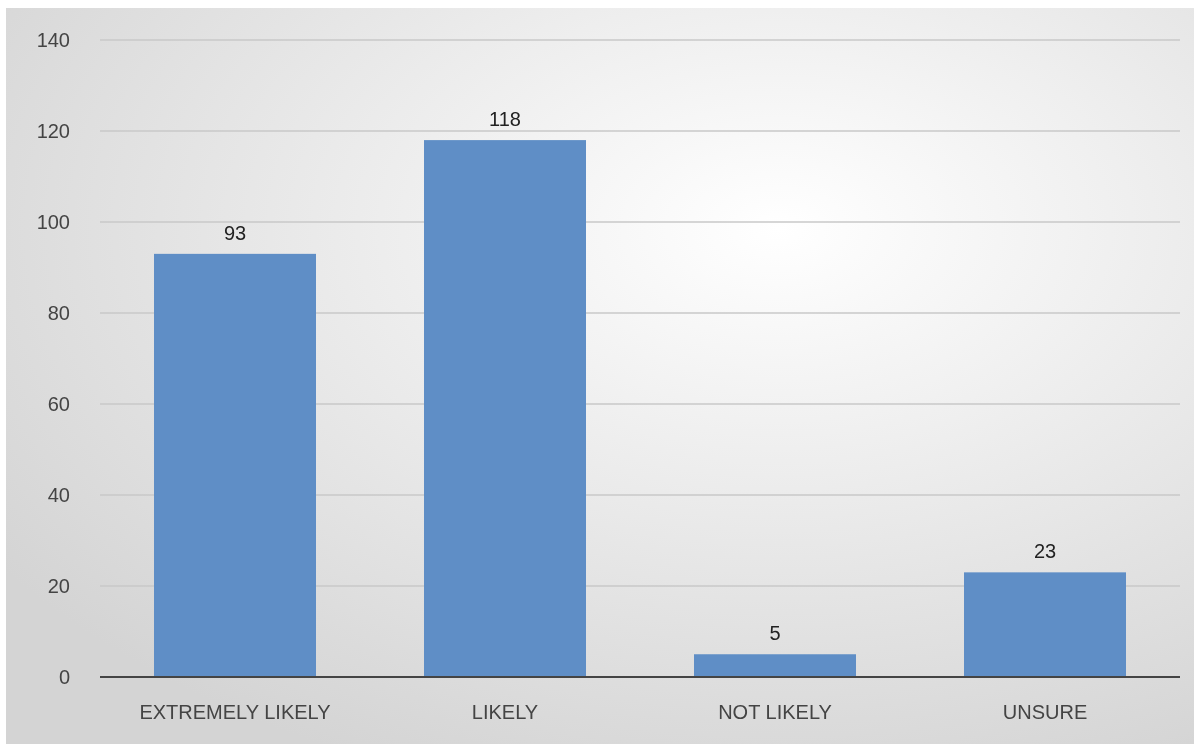 The image size is (1200, 744). Describe the element at coordinates (1045, 712) in the screenshot. I see `x-tick-label: UNSURE` at that location.